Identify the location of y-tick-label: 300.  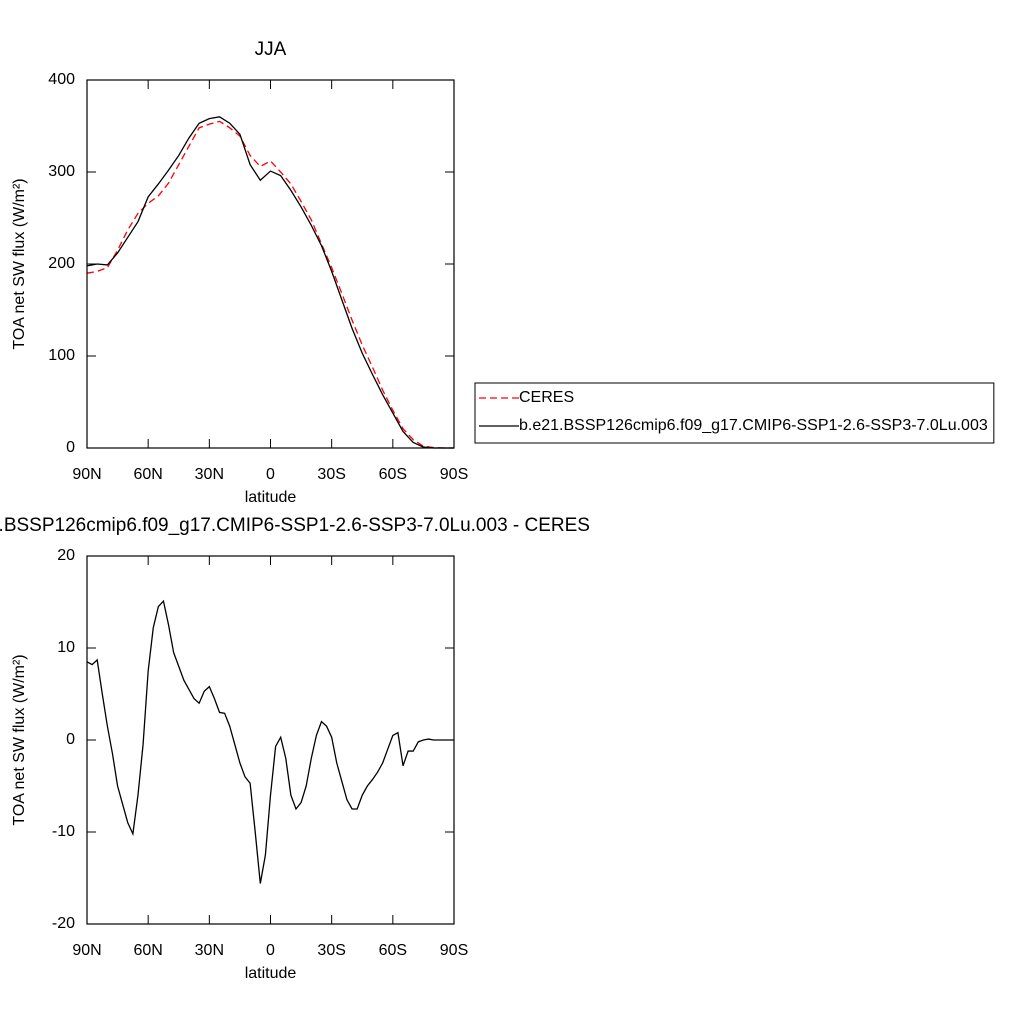
(61, 171).